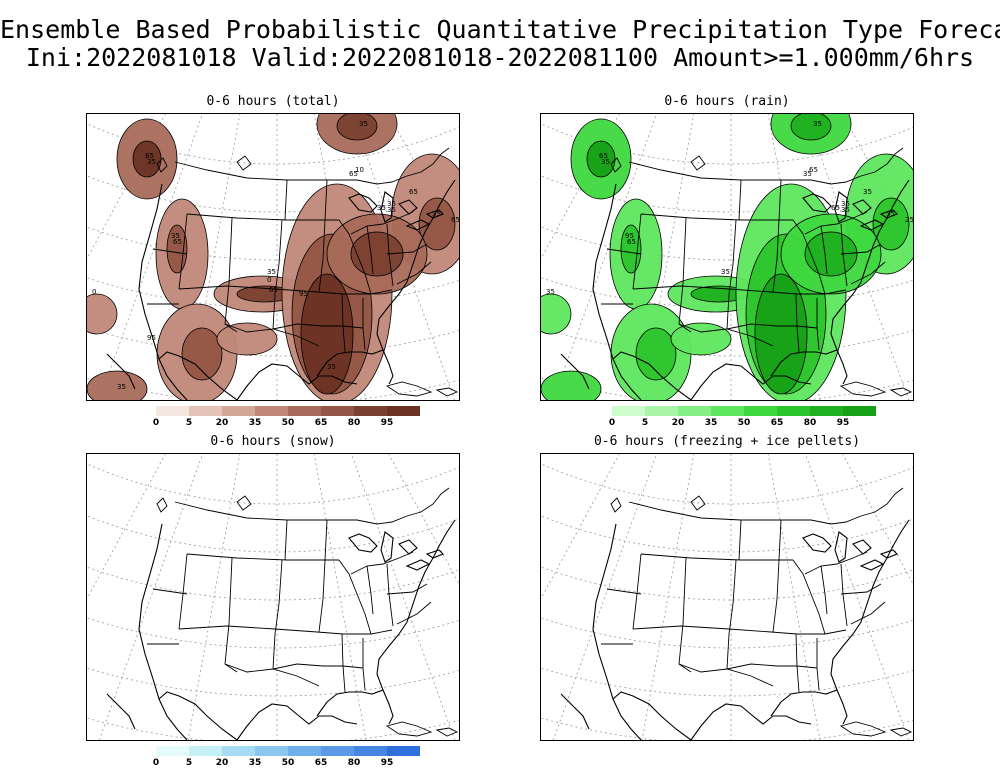 This screenshot has width=1000, height=780. What do you see at coordinates (273, 441) in the screenshot?
I see `panel-title-snow: 0-6 hours (snow)` at bounding box center [273, 441].